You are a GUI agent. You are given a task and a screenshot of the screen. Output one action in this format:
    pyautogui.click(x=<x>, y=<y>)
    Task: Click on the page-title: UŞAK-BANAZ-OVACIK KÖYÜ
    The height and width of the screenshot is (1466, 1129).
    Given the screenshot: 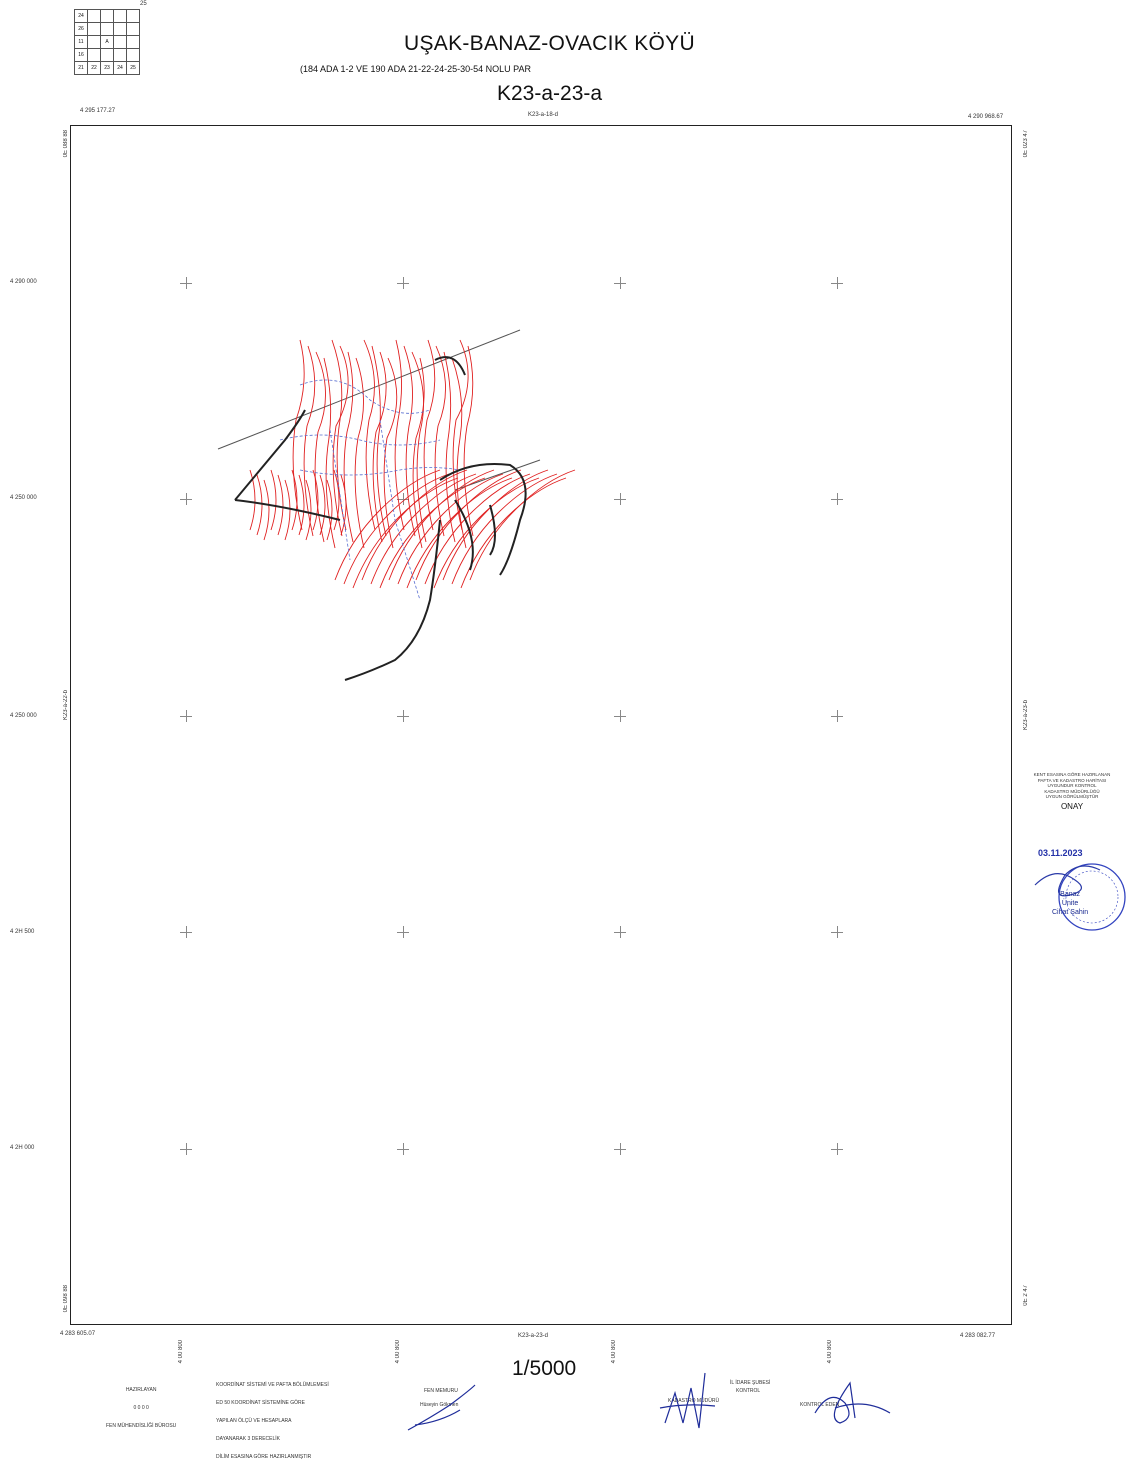 What is the action you would take?
    pyautogui.click(x=549, y=43)
    